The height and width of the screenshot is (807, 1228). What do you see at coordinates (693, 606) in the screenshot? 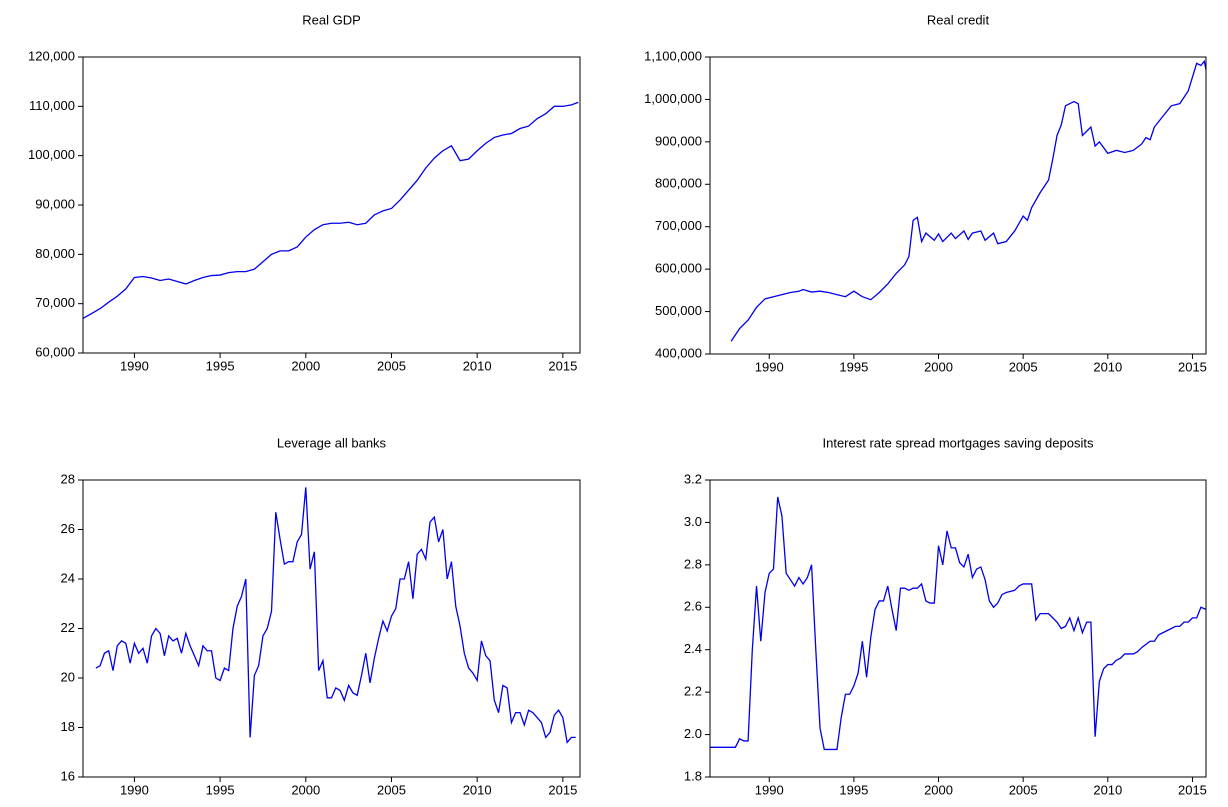
I see `y-tick-label: 2.6` at bounding box center [693, 606].